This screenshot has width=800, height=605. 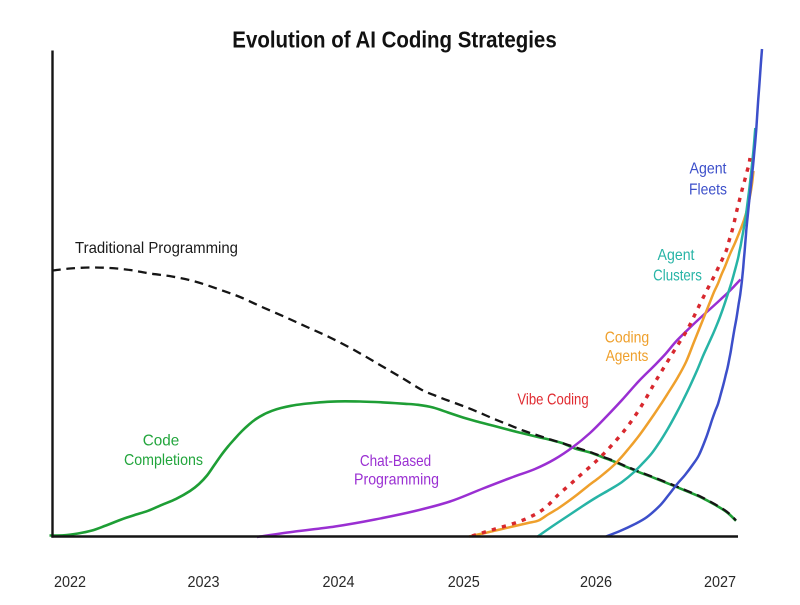 What do you see at coordinates (338, 582) in the screenshot?
I see `svg-text: 2024` at bounding box center [338, 582].